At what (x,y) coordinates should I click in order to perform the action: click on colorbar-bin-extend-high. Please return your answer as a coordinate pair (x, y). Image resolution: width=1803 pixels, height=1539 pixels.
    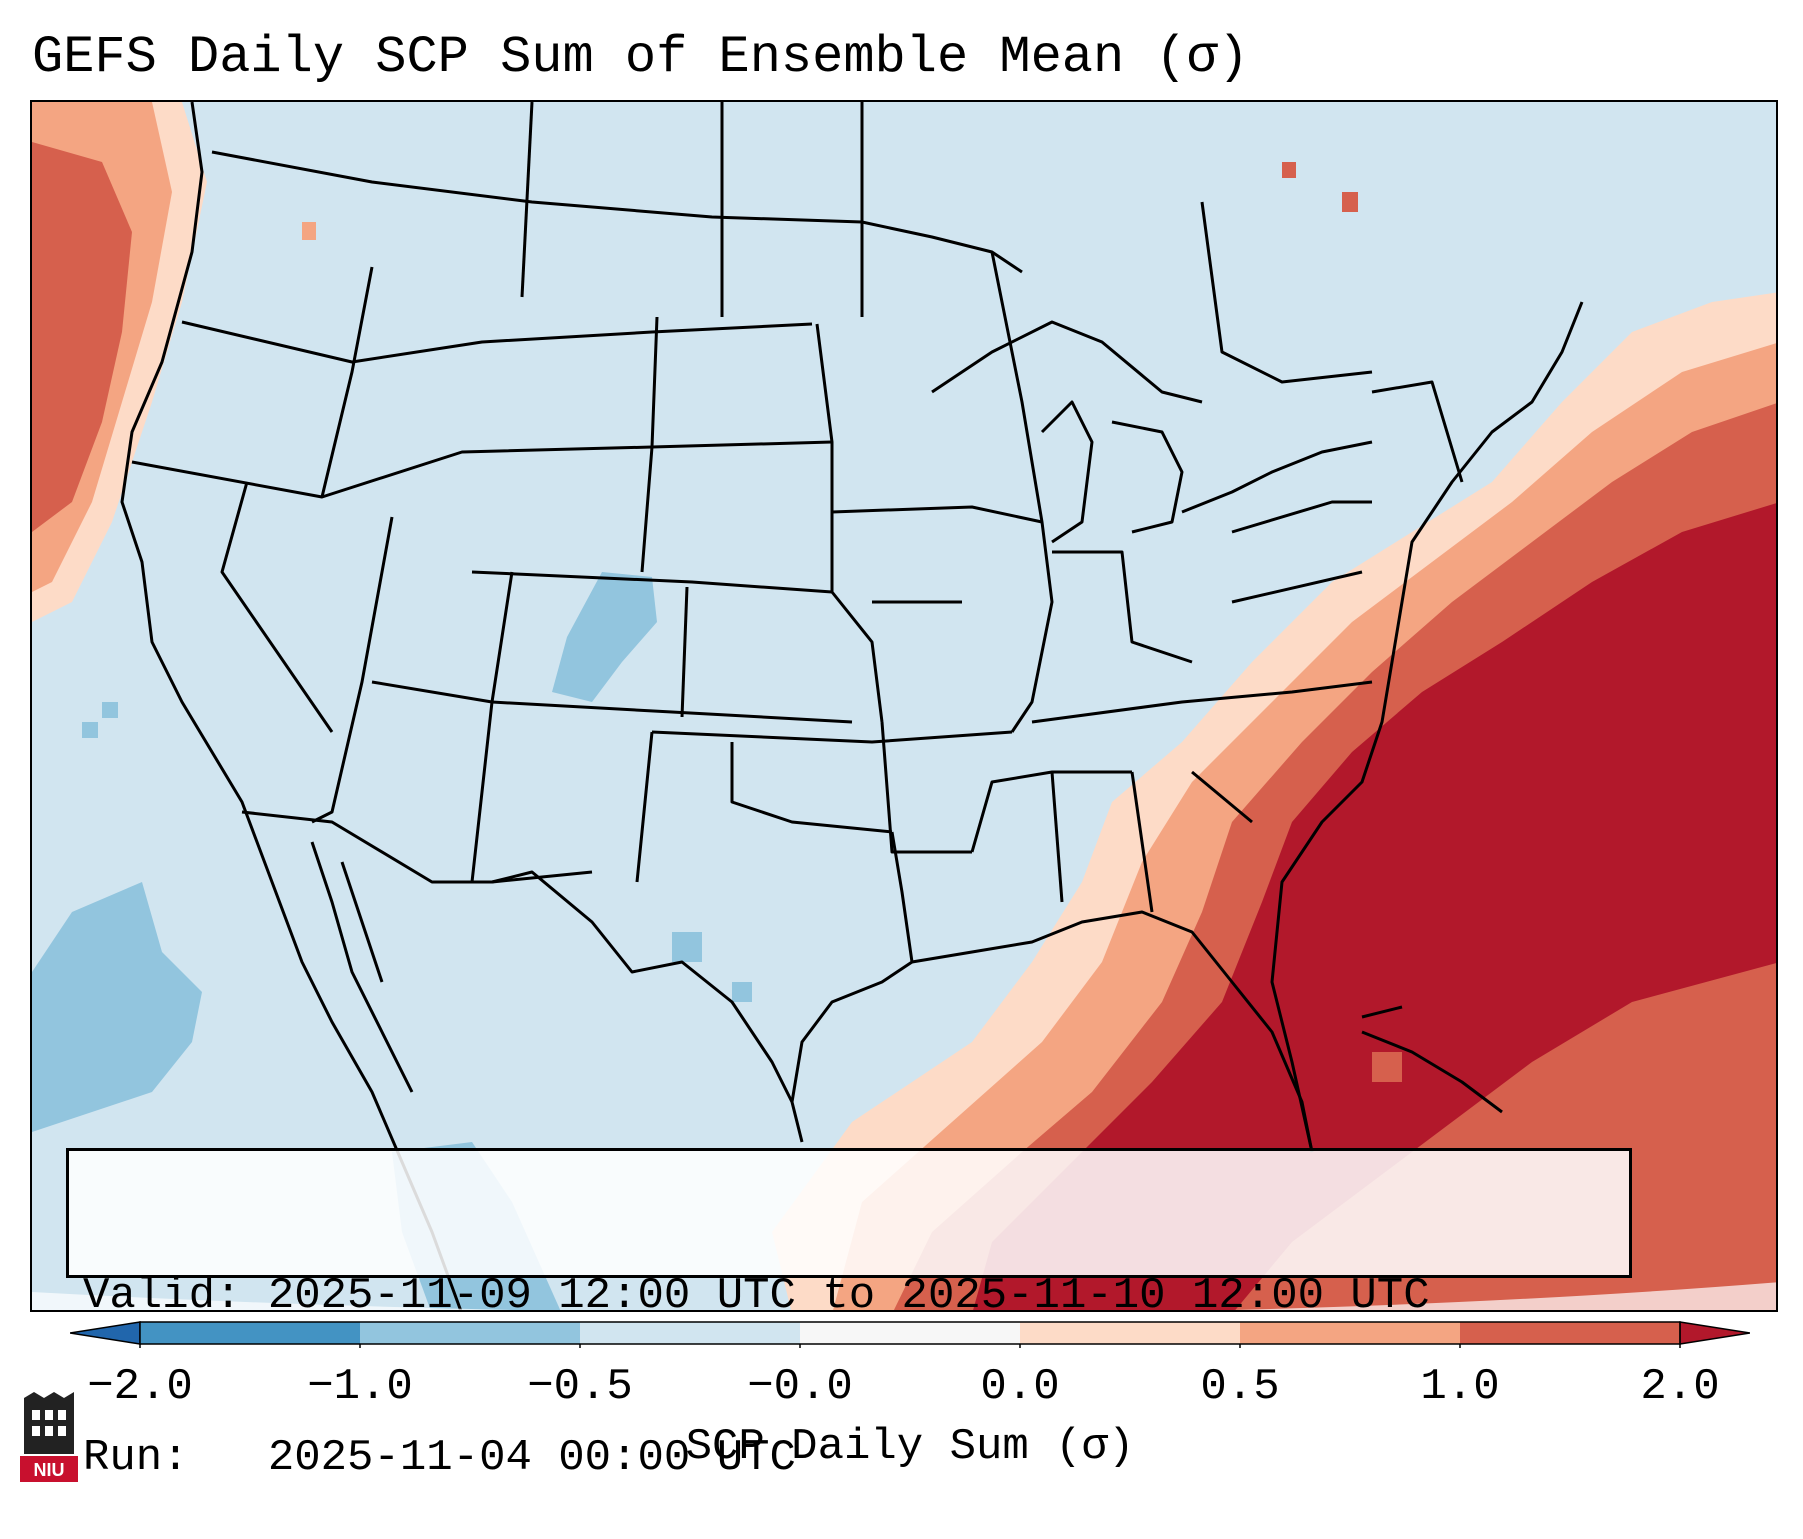
    Looking at the image, I should click on (1714, 1333).